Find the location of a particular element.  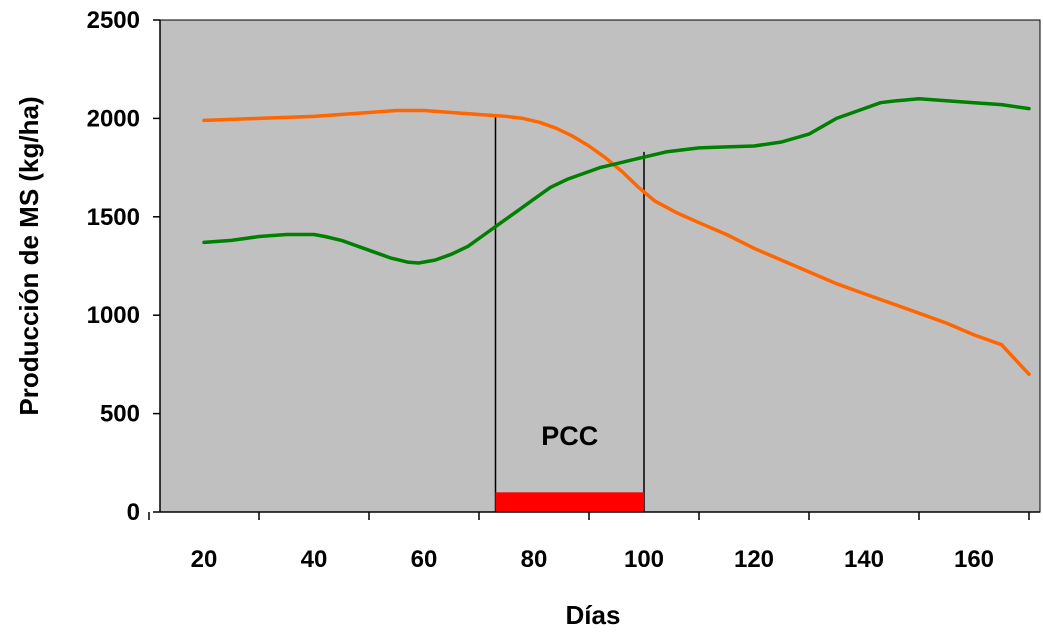

x-tick-label: 40 is located at coordinates (314, 559).